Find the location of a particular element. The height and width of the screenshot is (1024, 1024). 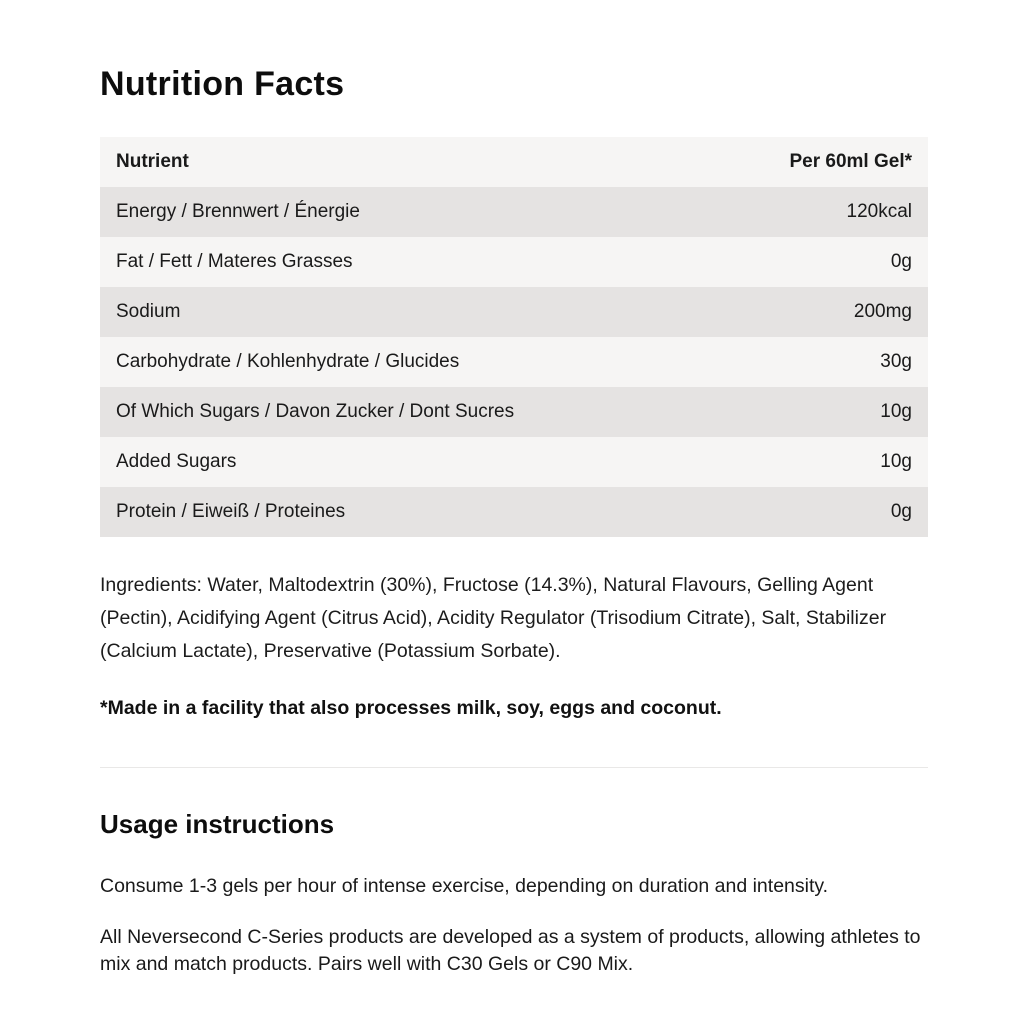

nutrition-facts-title: Nutrition Facts is located at coordinates (222, 84).